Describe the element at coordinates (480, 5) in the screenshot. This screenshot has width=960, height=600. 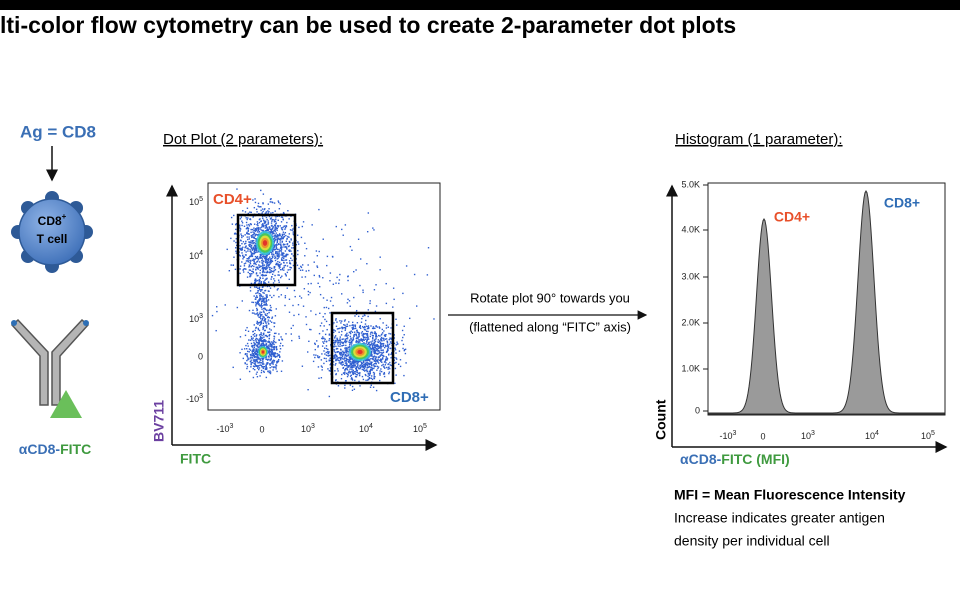
I see `top-bar` at that location.